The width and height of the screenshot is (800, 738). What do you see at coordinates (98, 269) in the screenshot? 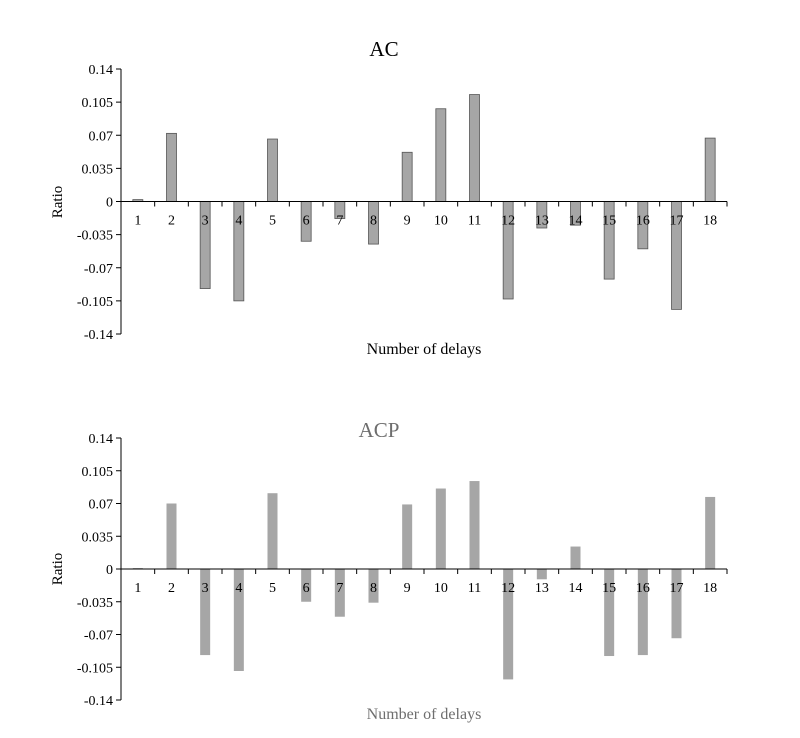
I see `ac-y-tick-label: -0.07` at bounding box center [98, 269].